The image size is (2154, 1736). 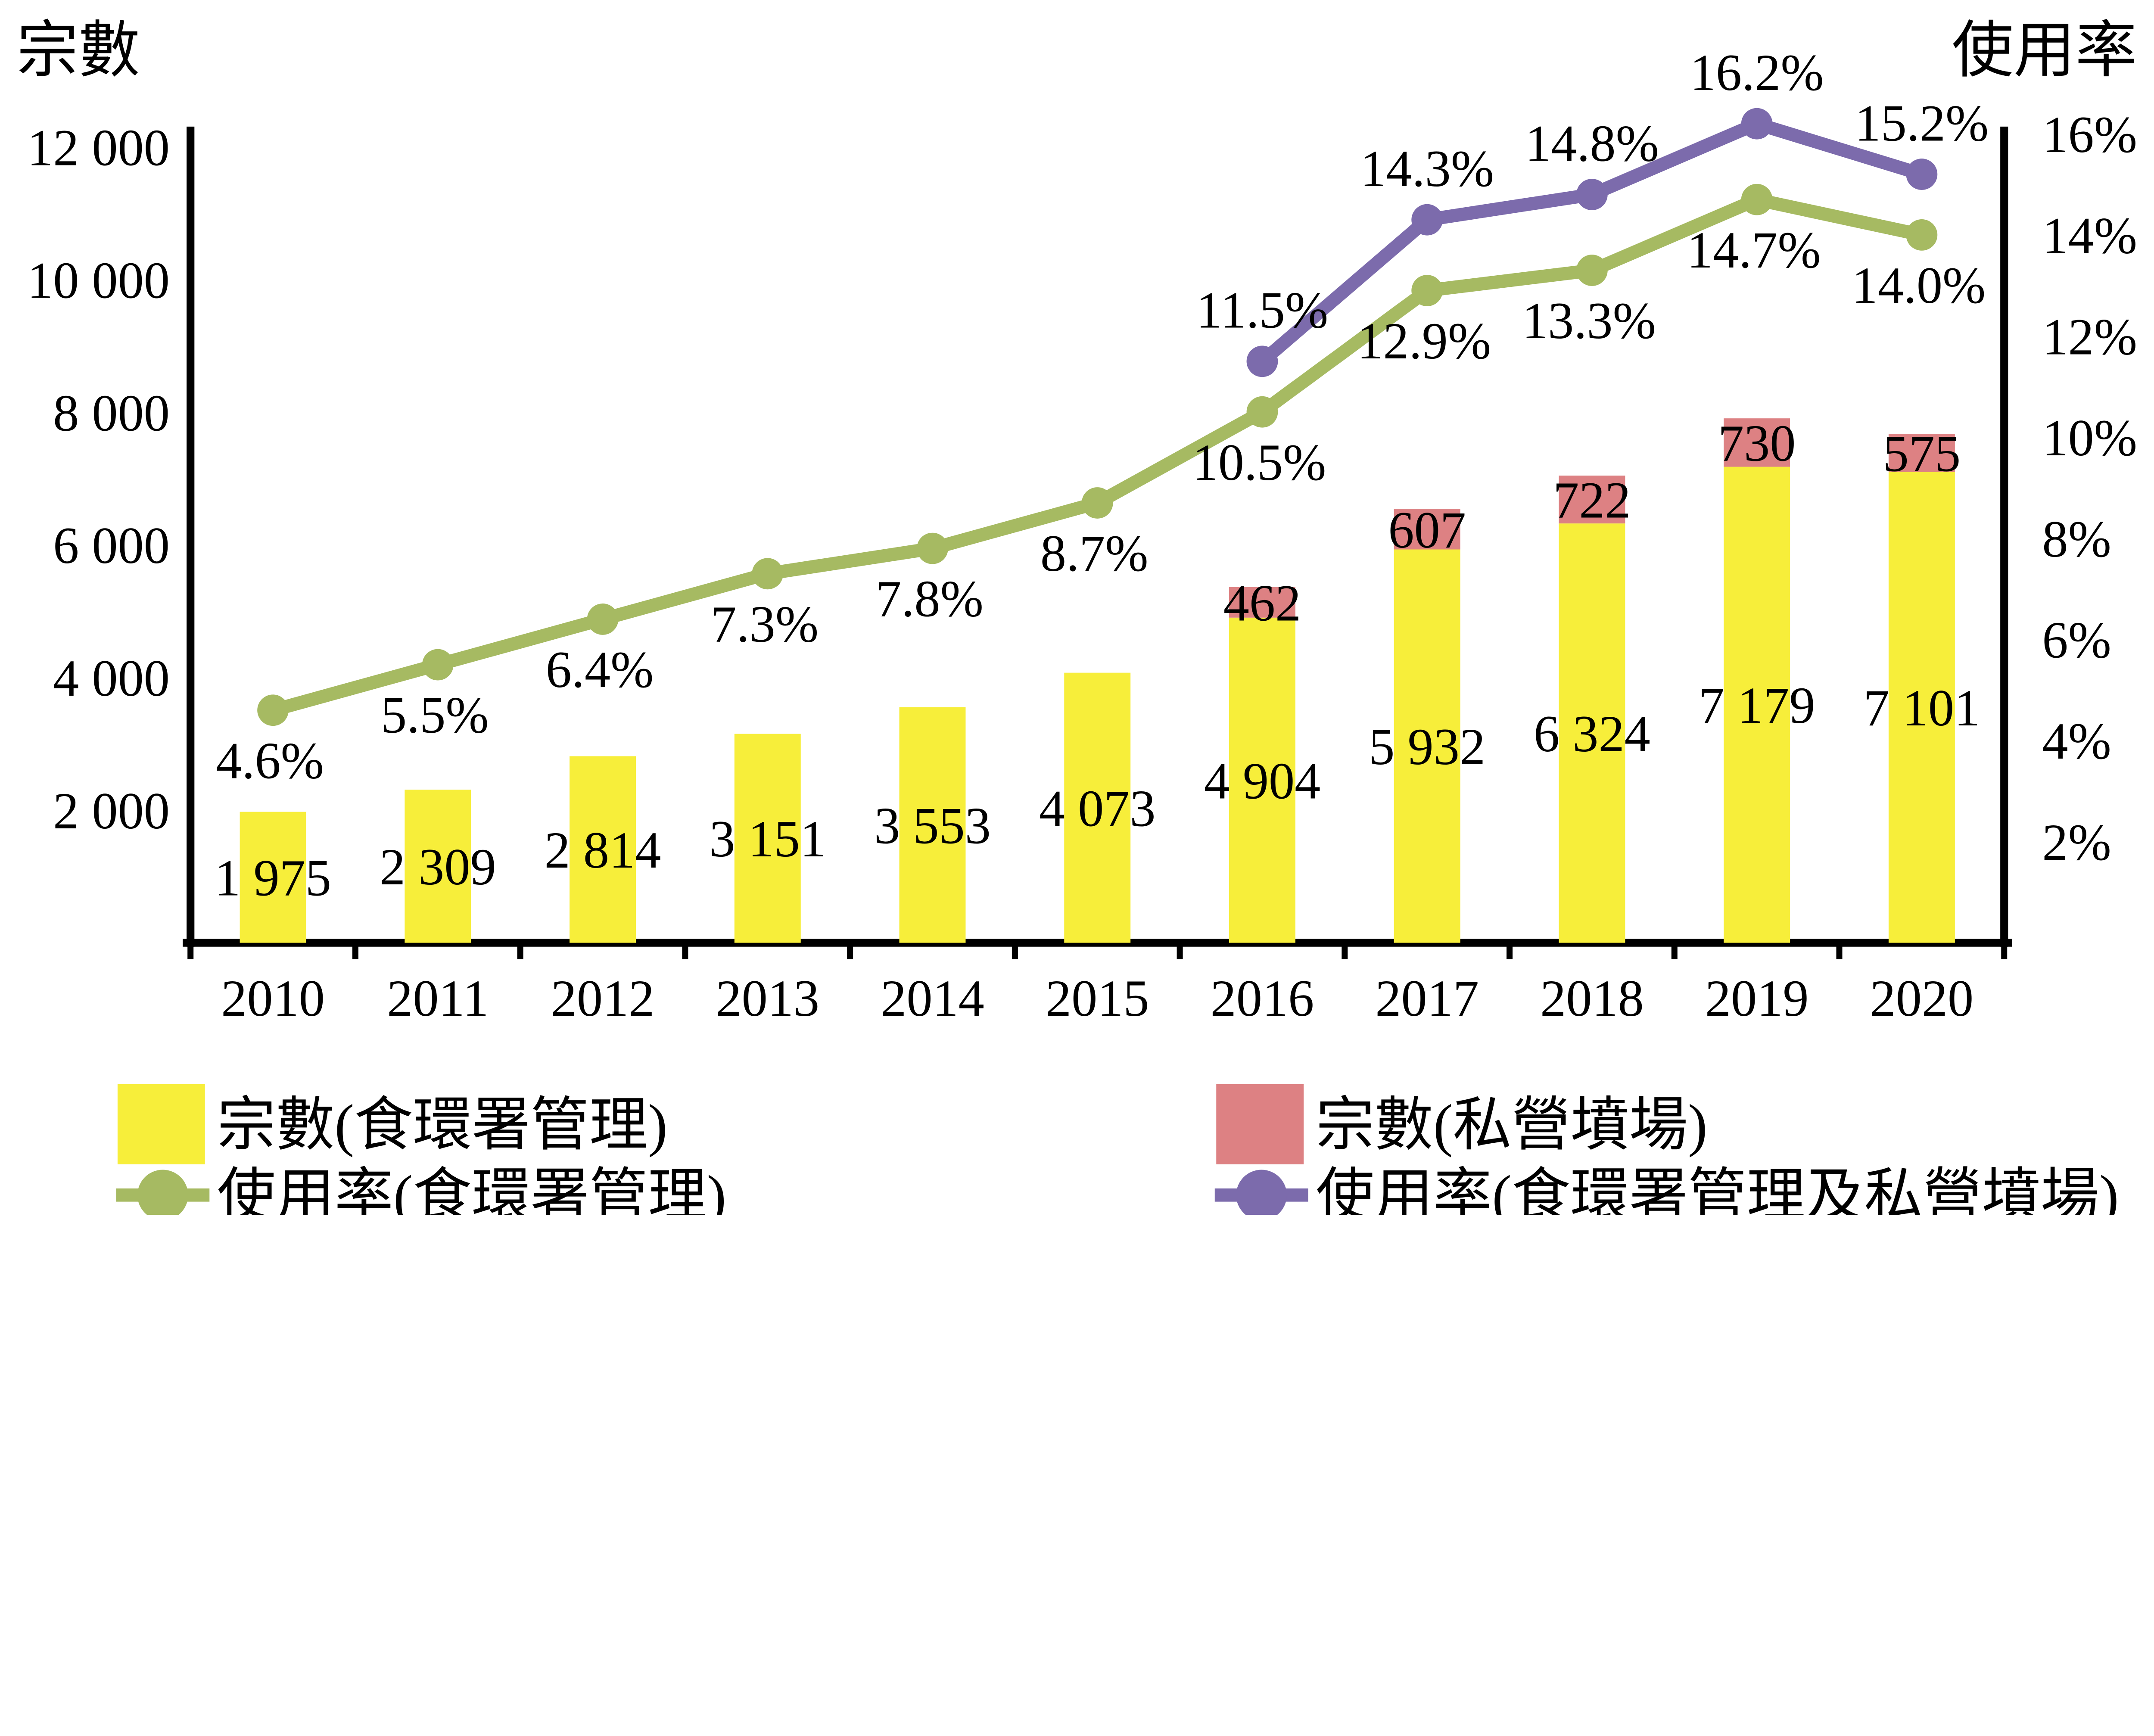 I want to click on x-axis-line, so click(x=1098, y=943).